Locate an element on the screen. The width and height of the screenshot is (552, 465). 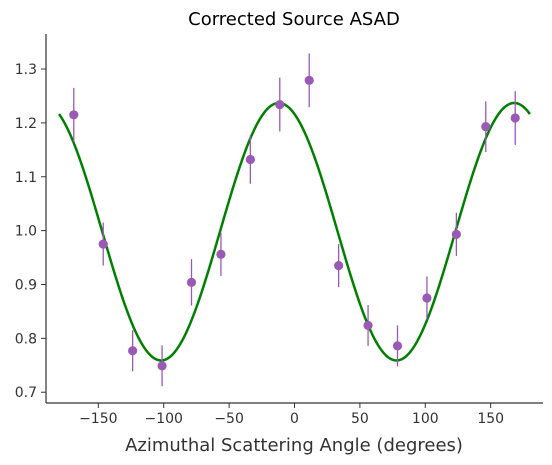
y-tick-label: 0.7 is located at coordinates (26, 393).